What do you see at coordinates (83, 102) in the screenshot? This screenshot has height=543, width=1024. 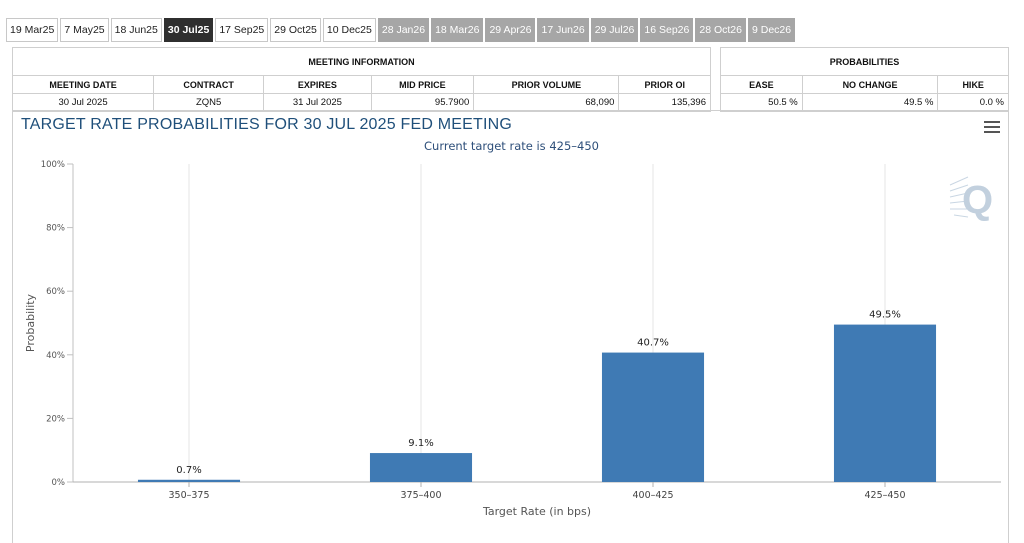 I see `meeting-date-cell: 30 Jul 2025` at bounding box center [83, 102].